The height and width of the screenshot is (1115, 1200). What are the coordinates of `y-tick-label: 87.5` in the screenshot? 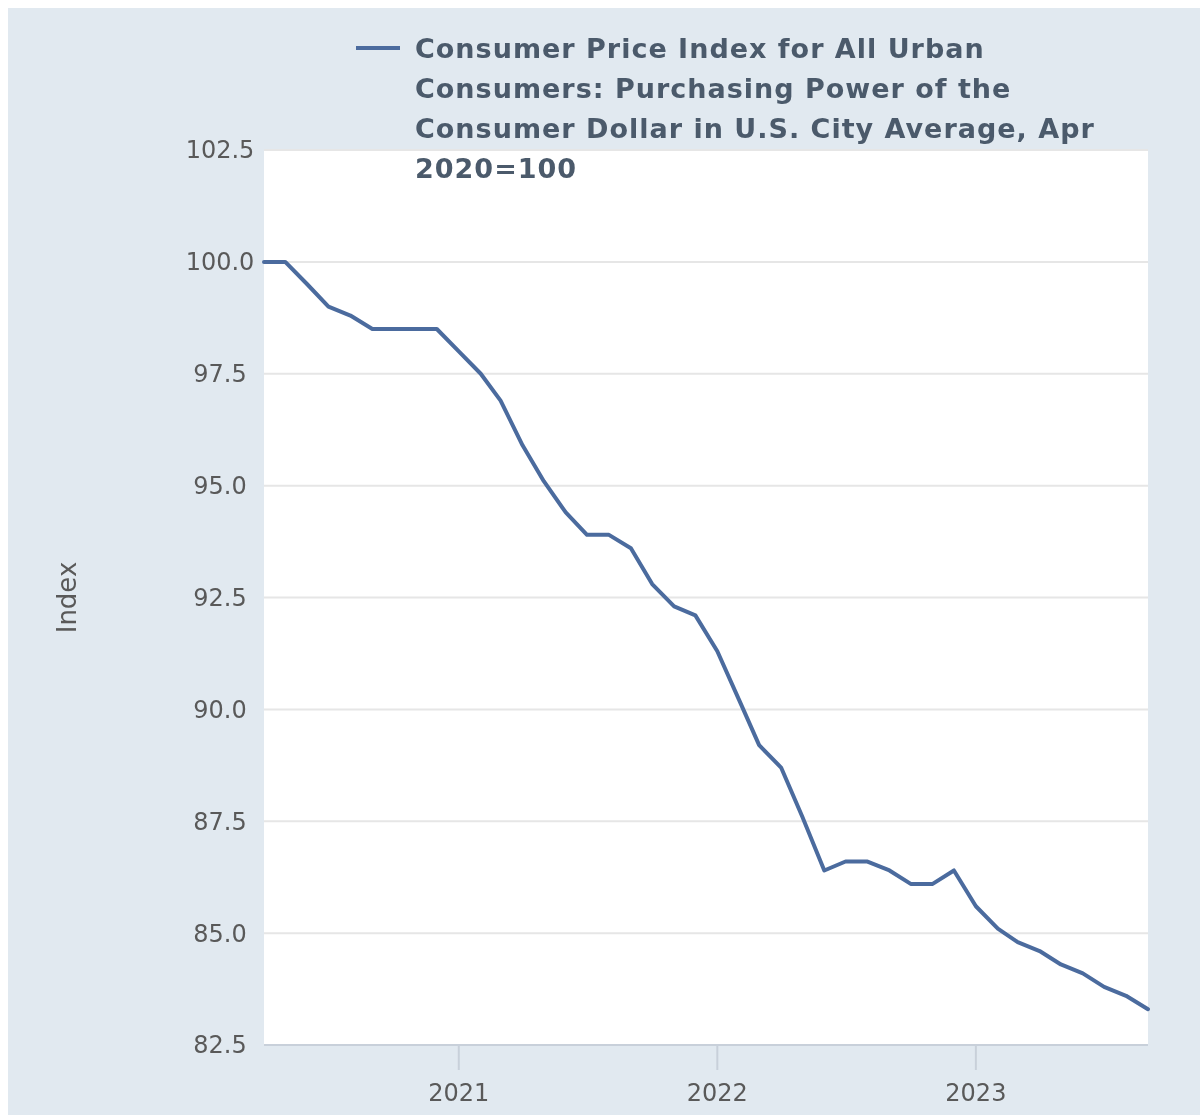 It's located at (220, 821).